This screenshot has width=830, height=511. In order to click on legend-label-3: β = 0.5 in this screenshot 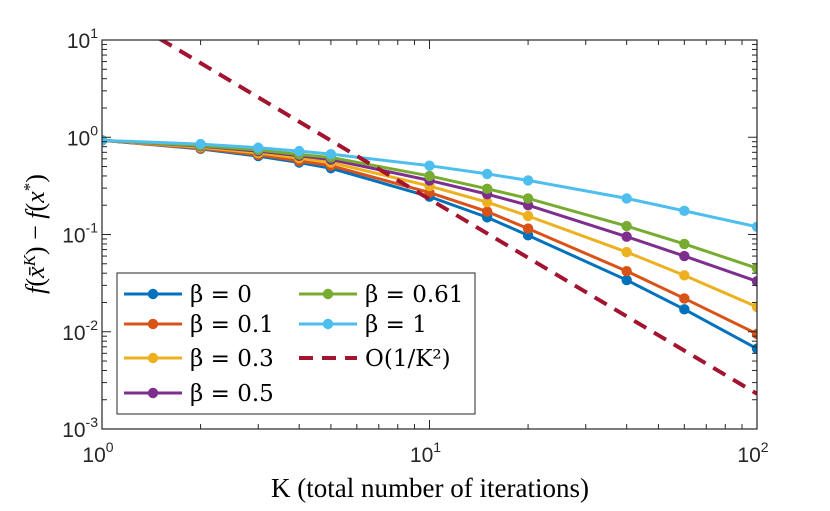, I will do `click(232, 394)`.